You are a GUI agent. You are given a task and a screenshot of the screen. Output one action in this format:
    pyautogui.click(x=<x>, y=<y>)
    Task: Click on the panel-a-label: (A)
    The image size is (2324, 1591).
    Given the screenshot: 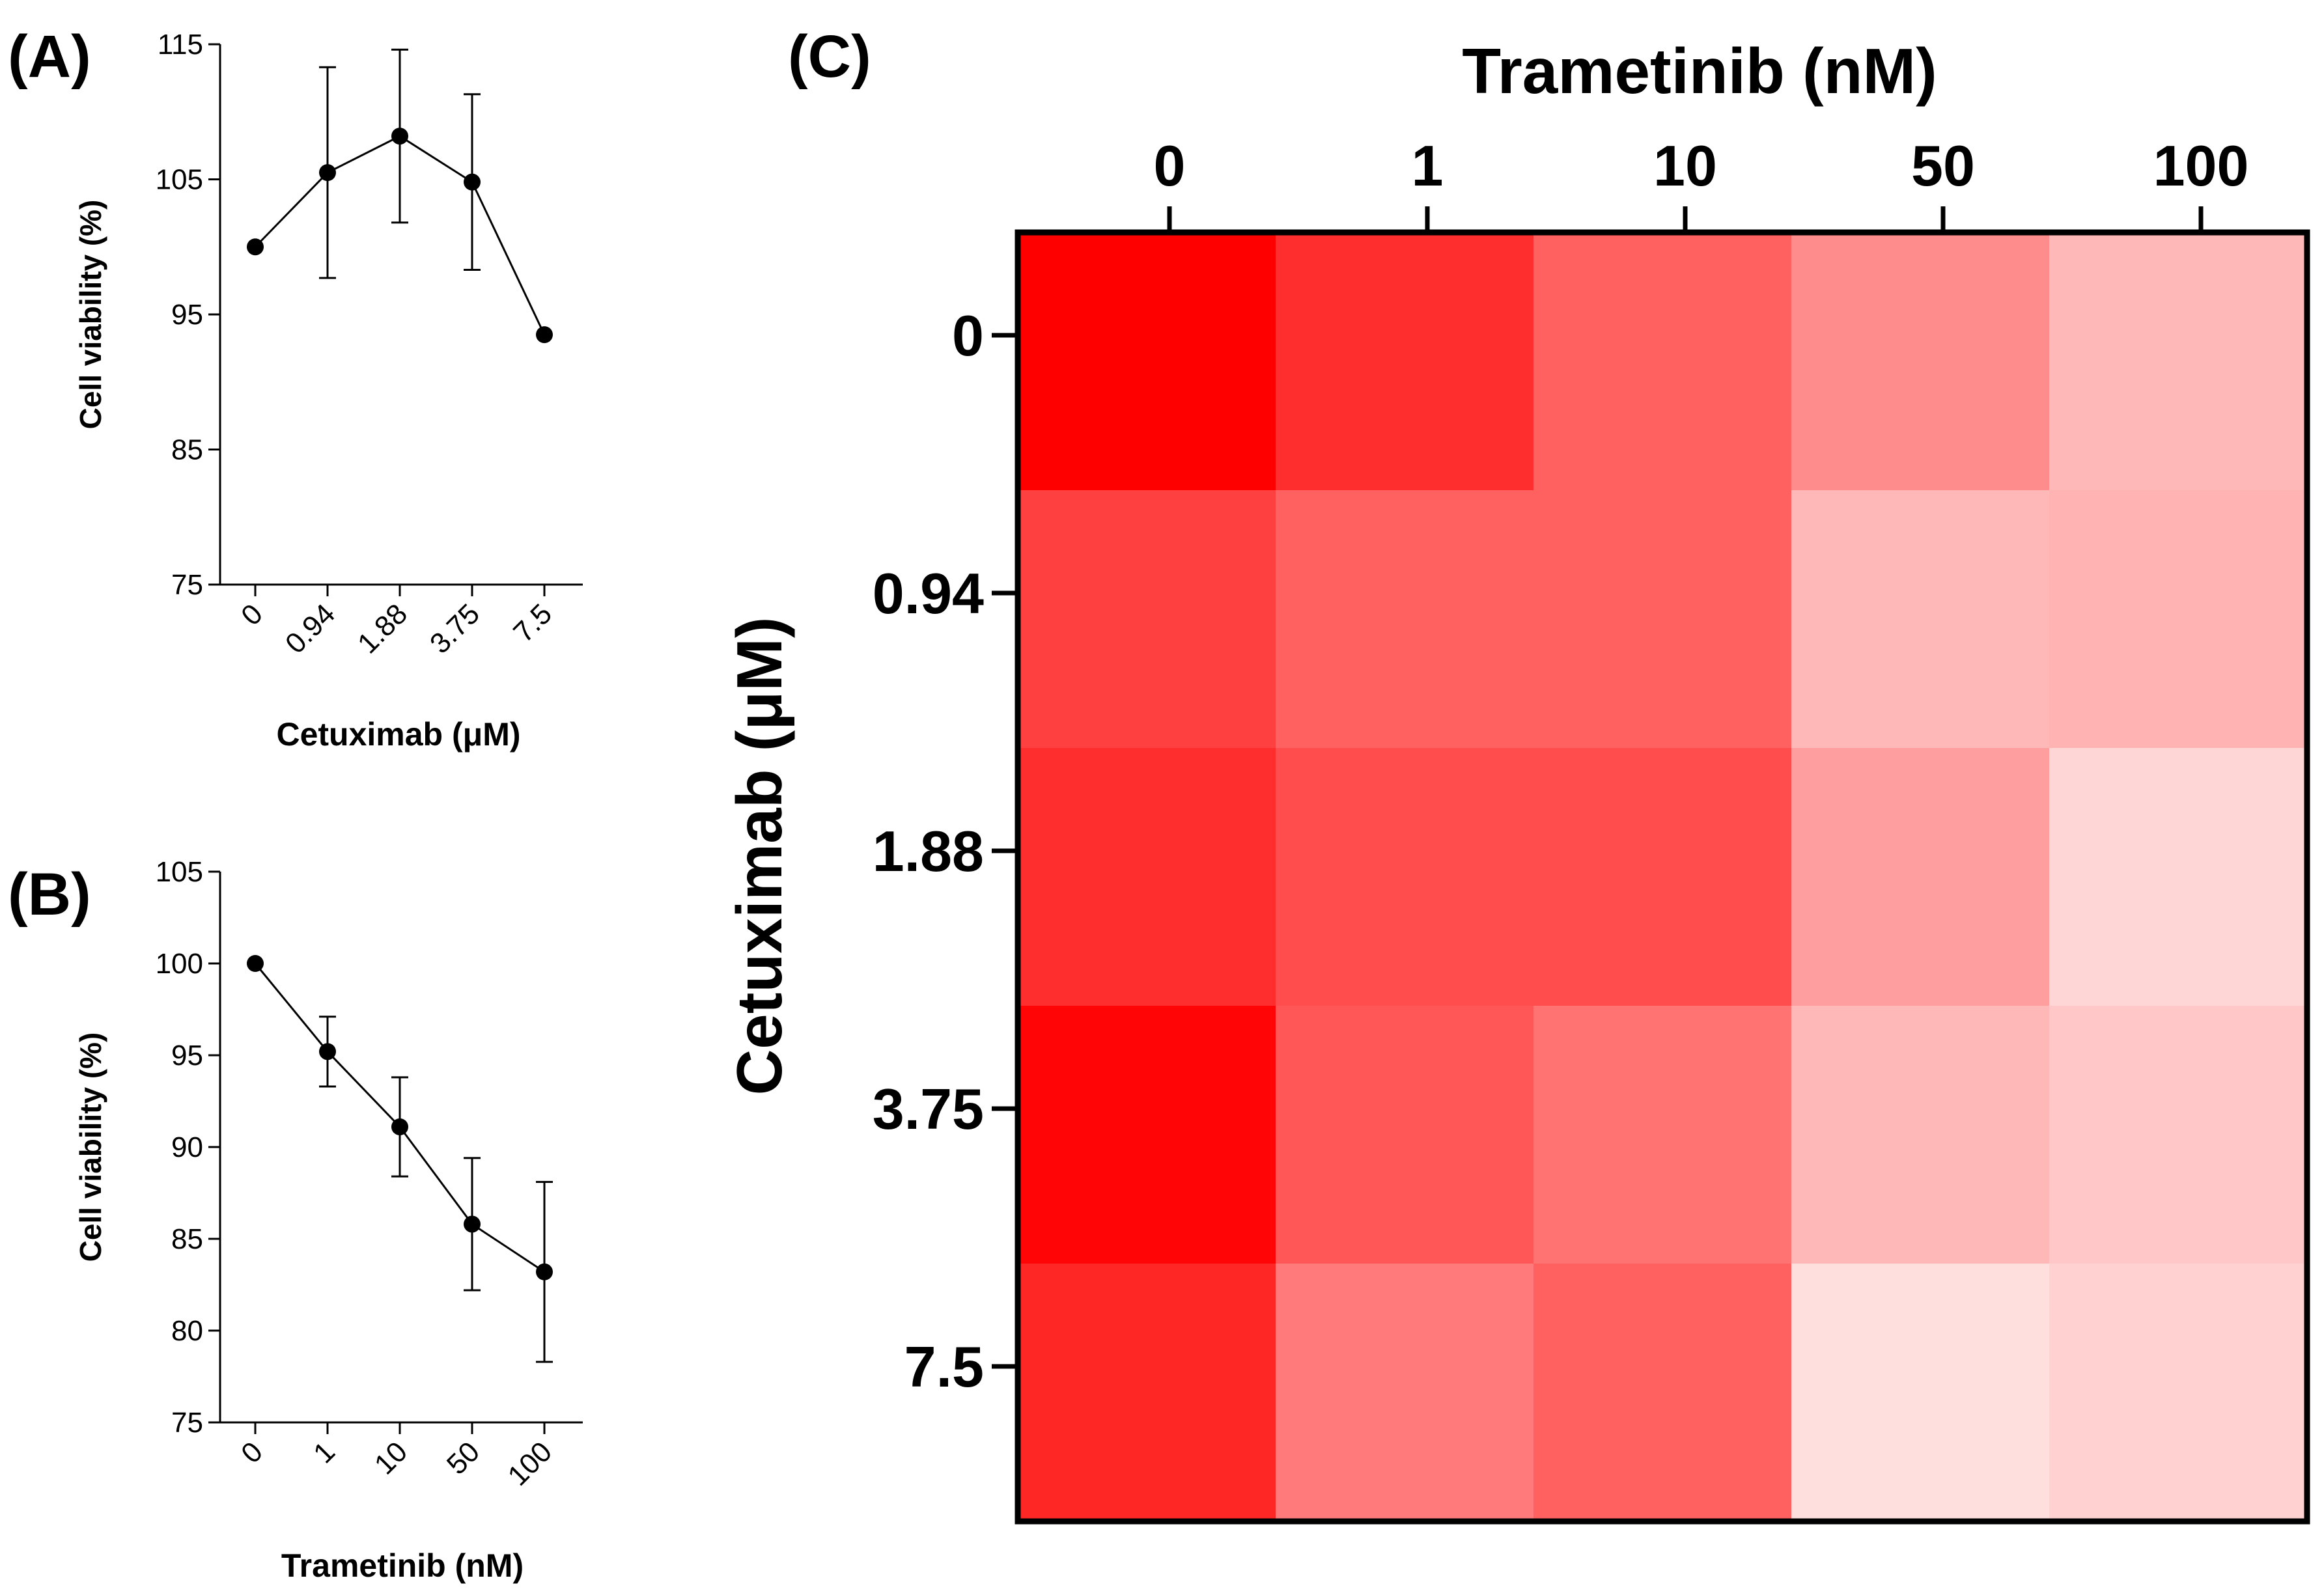 What is the action you would take?
    pyautogui.click(x=50, y=56)
    